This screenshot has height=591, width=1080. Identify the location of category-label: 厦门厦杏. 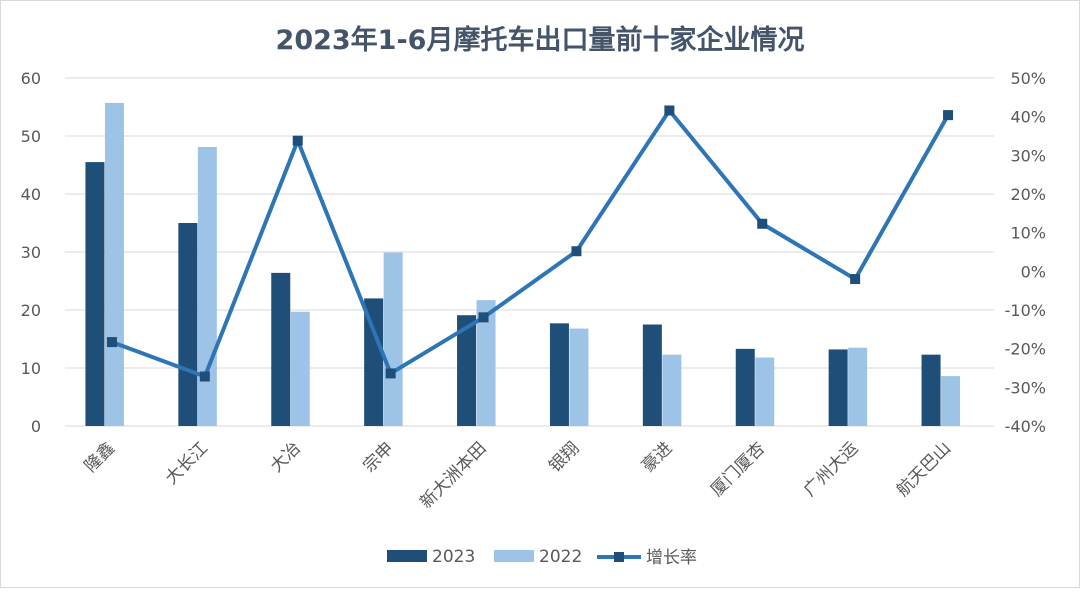
(738, 469).